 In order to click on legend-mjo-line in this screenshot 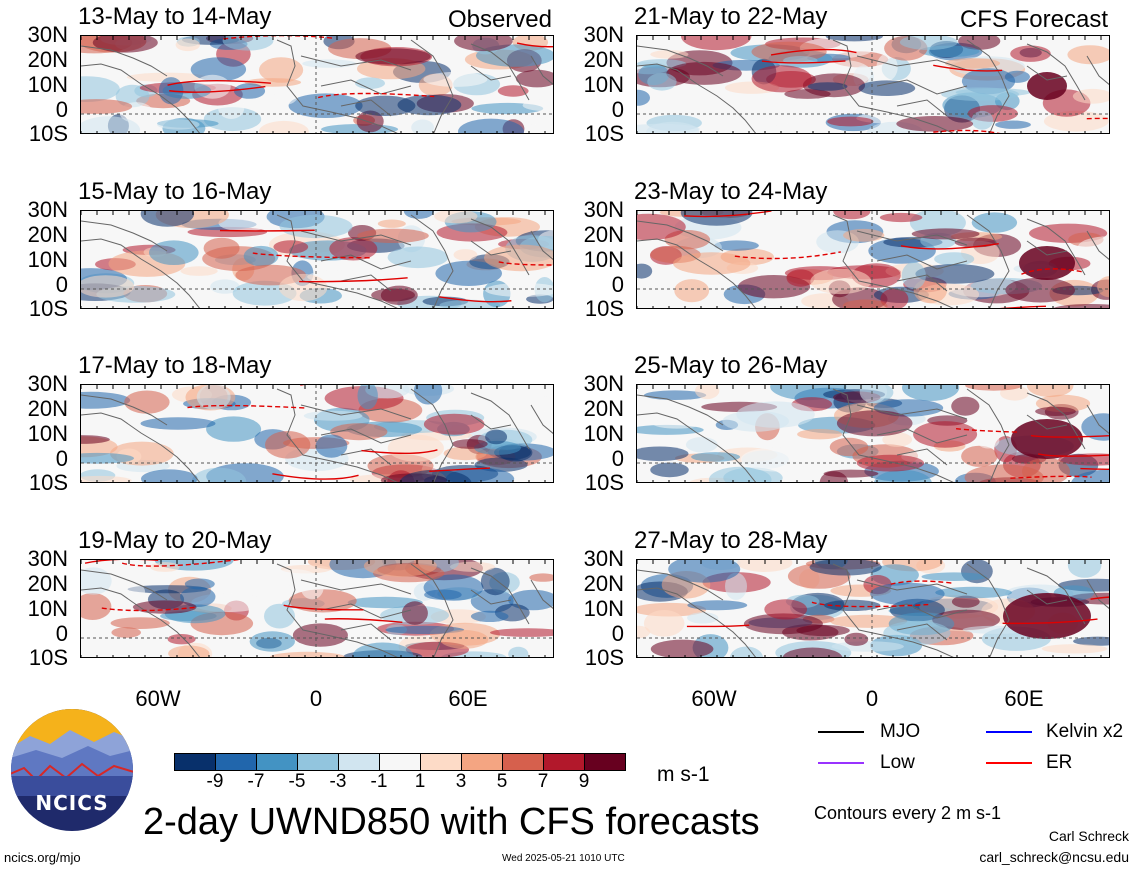, I will do `click(841, 732)`.